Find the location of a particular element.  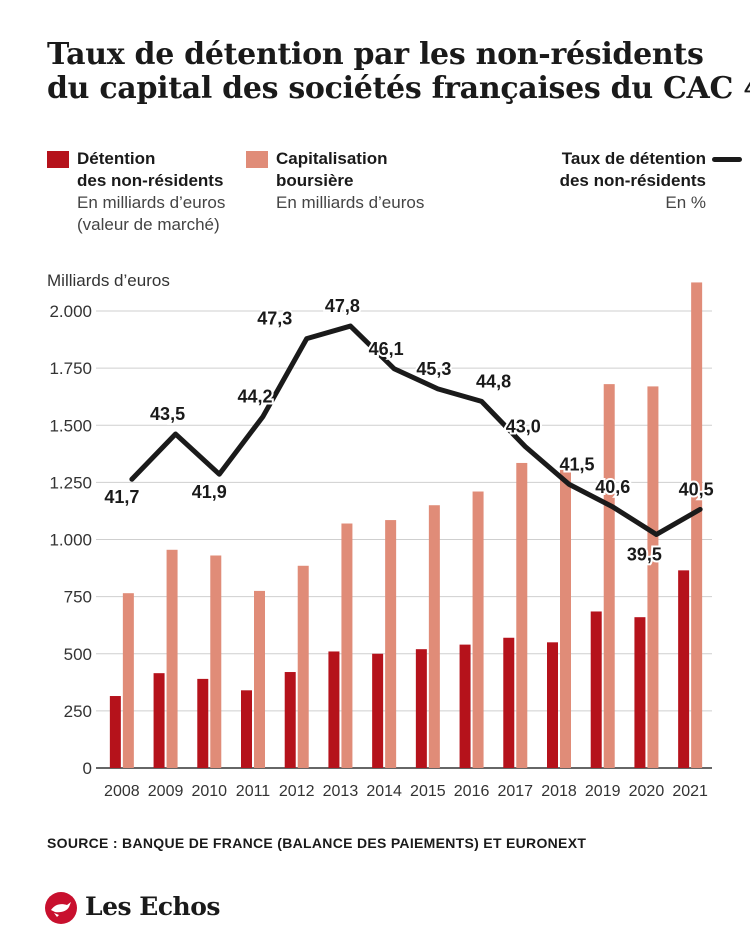

taux-label: 43,5 is located at coordinates (167, 414).